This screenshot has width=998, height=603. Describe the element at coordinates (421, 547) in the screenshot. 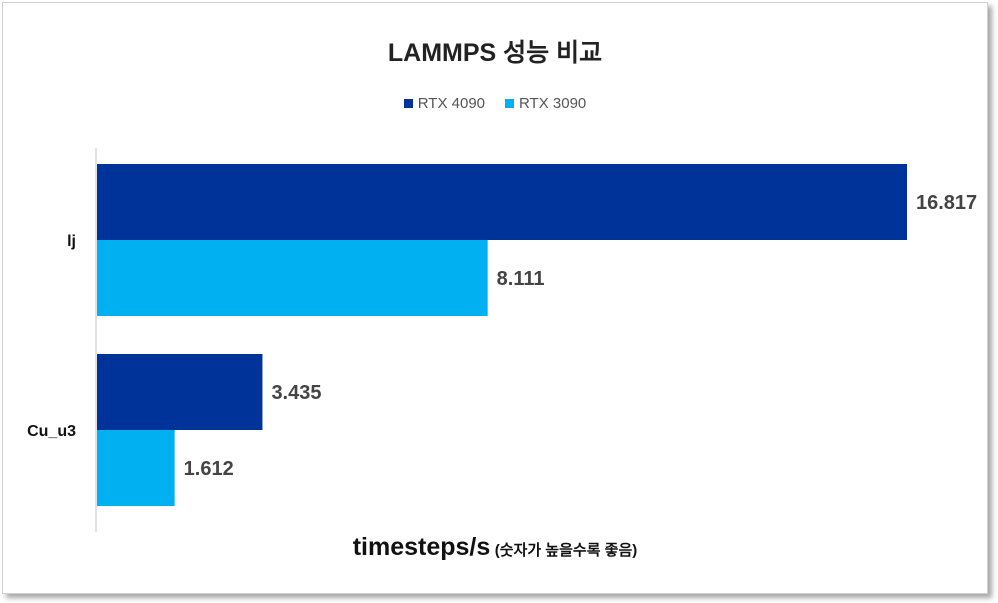

I see `x-axis-label: timesteps/s` at that location.